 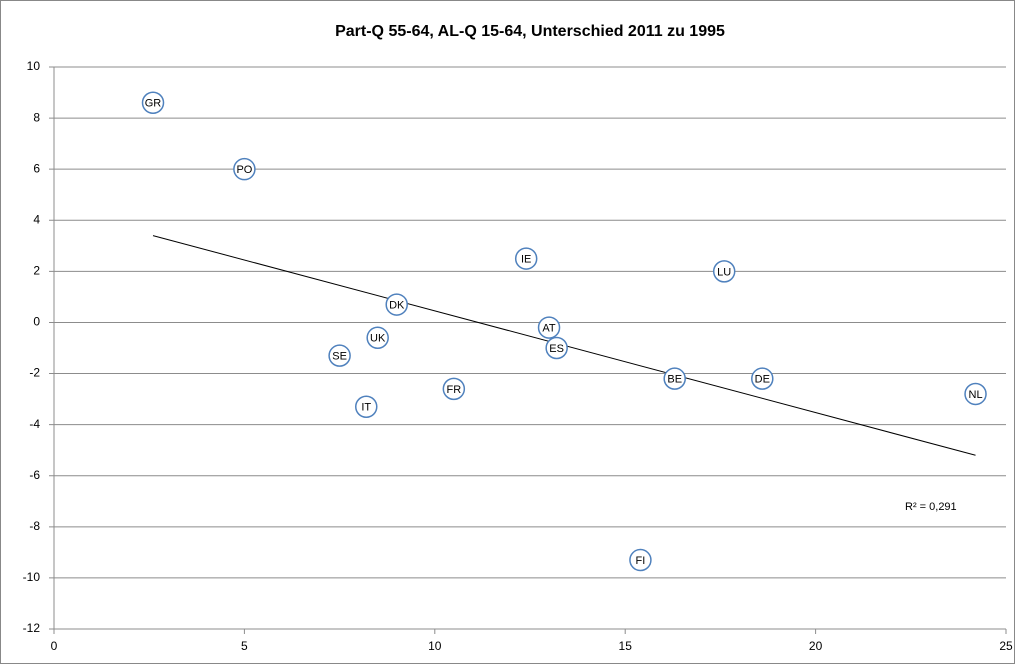 I want to click on point-label: NL, so click(x=976, y=395).